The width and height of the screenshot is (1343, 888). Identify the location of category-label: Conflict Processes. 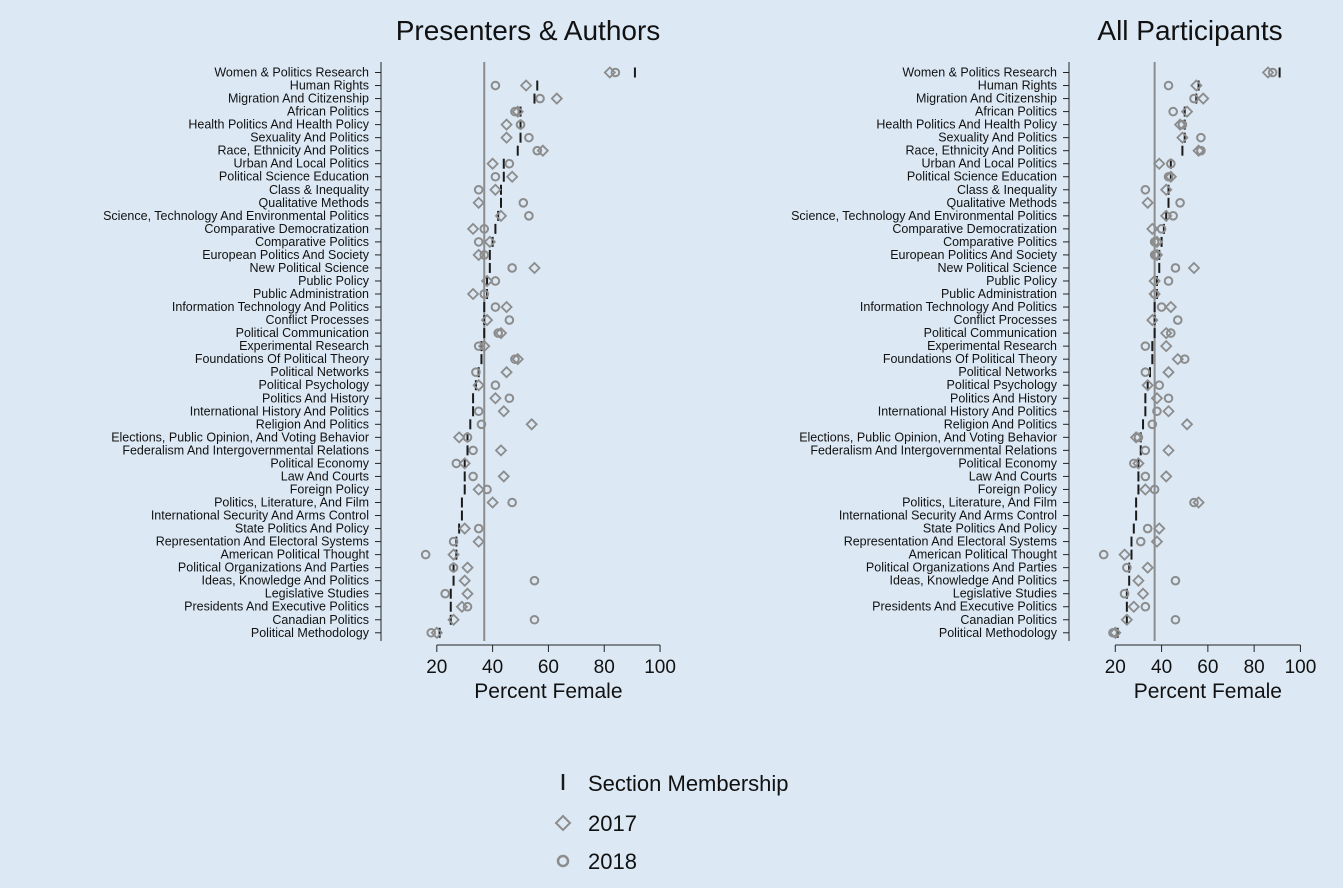
(1005, 320).